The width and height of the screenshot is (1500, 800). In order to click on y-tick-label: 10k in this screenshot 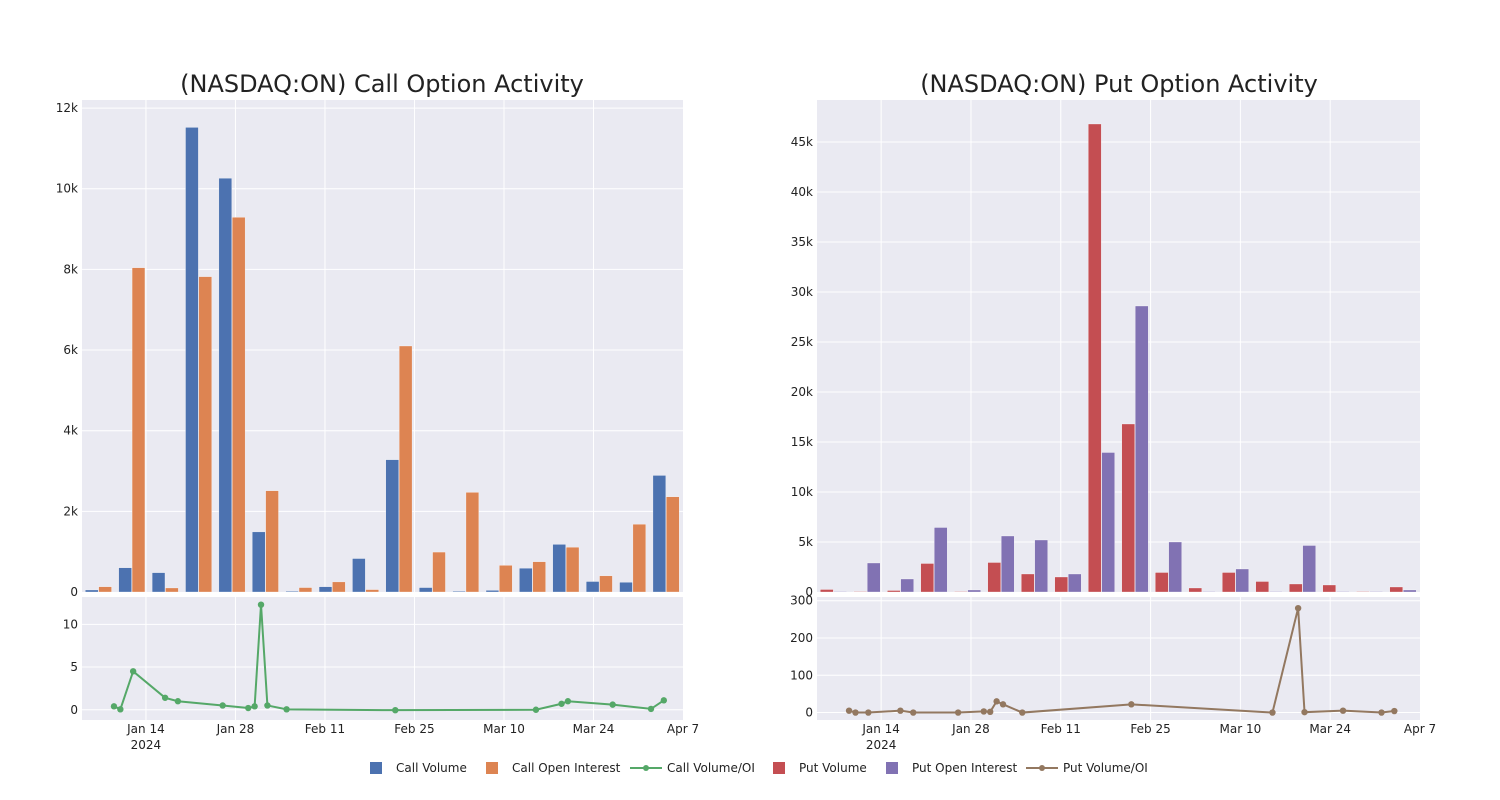, I will do `click(802, 492)`.